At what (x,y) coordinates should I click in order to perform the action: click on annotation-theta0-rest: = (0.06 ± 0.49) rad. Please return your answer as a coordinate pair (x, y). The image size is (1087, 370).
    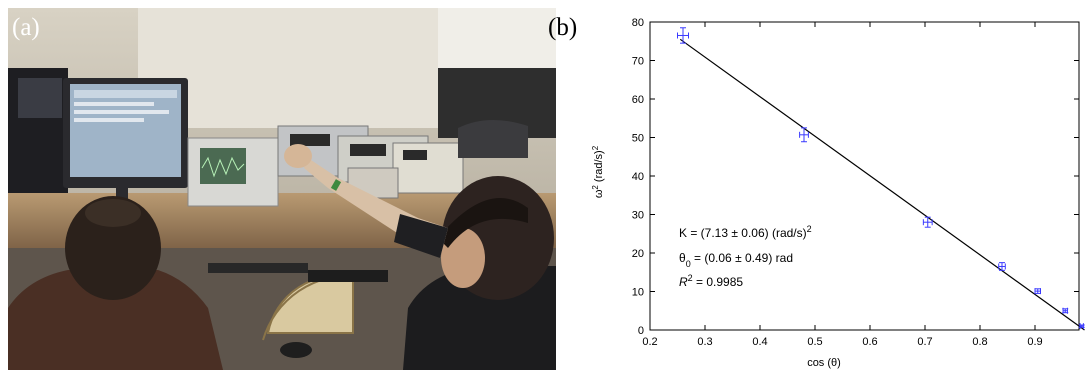
    Looking at the image, I should click on (742, 258).